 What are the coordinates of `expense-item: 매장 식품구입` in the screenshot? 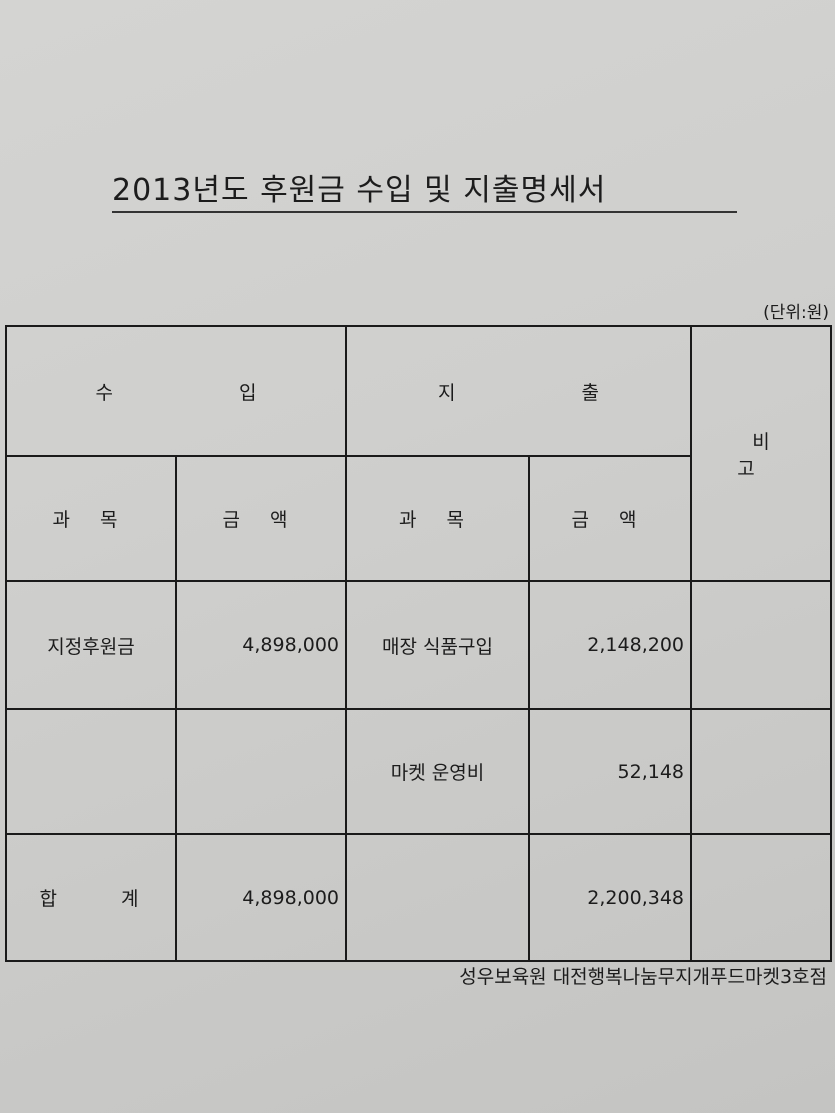 It's located at (437, 645).